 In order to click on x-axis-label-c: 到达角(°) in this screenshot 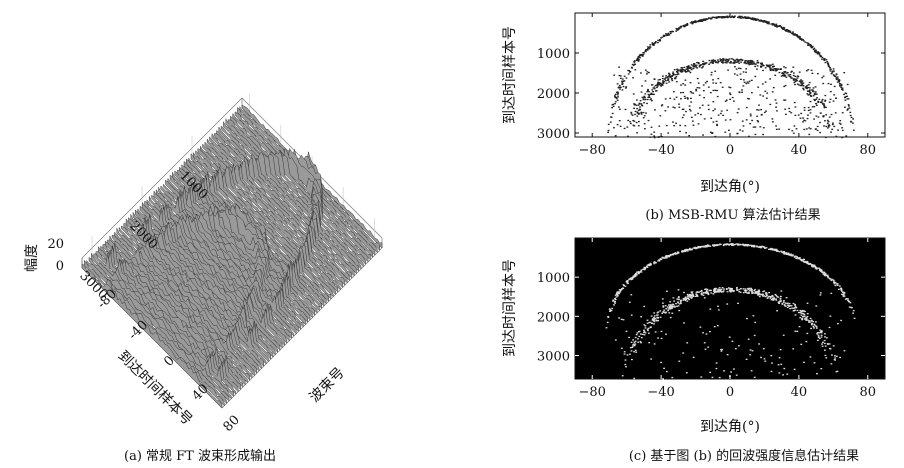, I will do `click(730, 427)`.